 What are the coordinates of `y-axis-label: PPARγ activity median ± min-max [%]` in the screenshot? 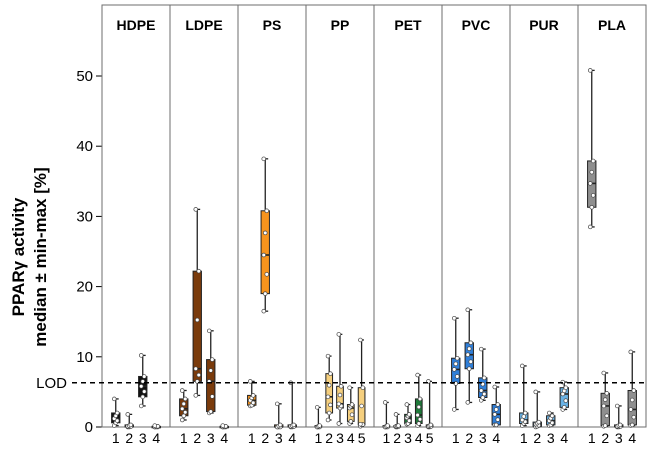 It's located at (29, 256).